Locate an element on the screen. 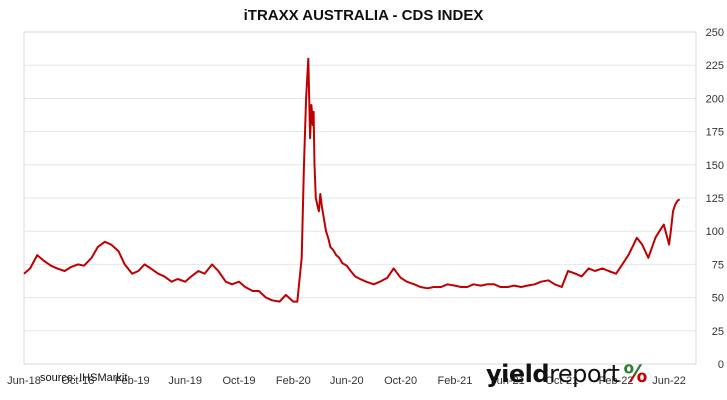 The height and width of the screenshot is (400, 727). logo-report-text: report is located at coordinates (584, 374).